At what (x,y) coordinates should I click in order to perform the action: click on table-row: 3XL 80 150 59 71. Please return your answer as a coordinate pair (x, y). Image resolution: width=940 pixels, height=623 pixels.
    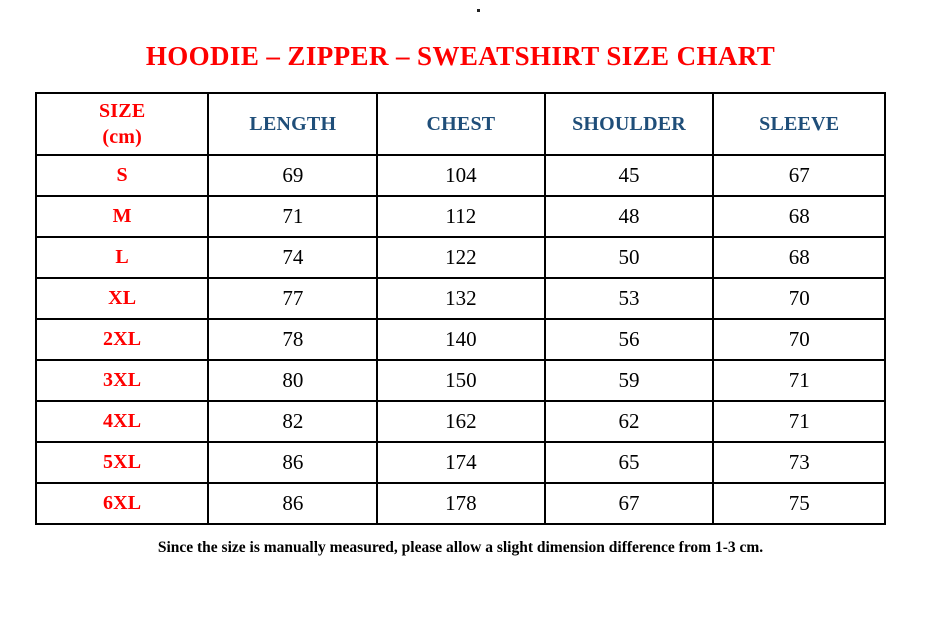
    Looking at the image, I should click on (460, 380).